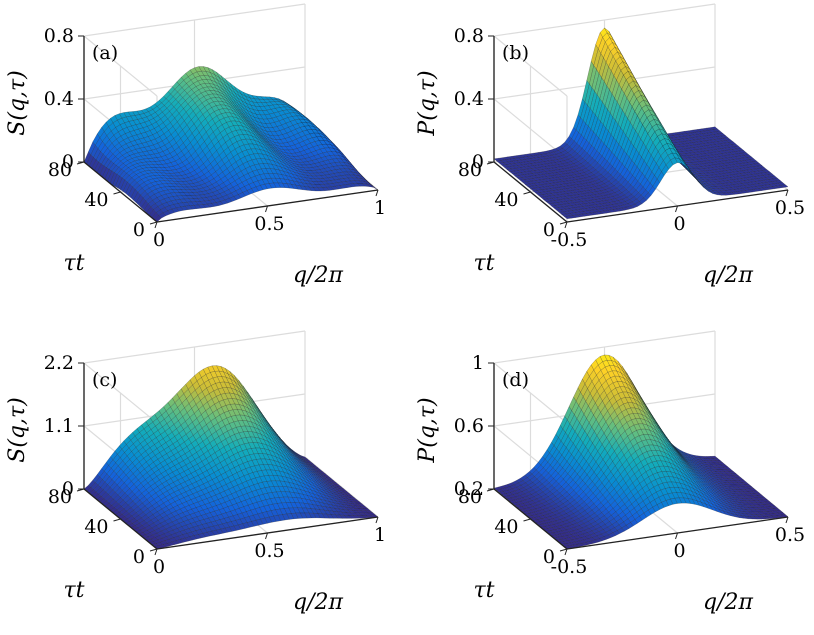 The width and height of the screenshot is (814, 635). Describe the element at coordinates (515, 53) in the screenshot. I see `panel-label: (b)` at that location.